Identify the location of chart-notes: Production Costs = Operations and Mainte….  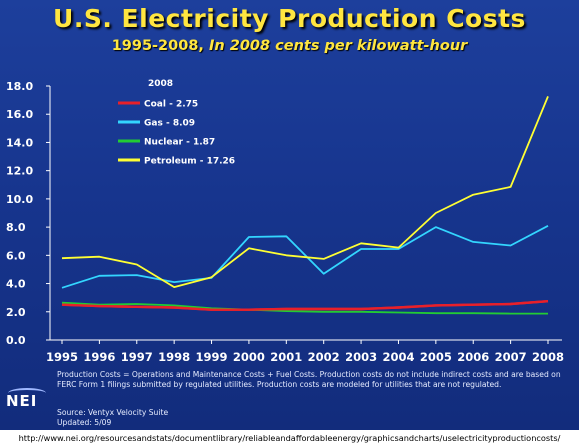
(309, 379).